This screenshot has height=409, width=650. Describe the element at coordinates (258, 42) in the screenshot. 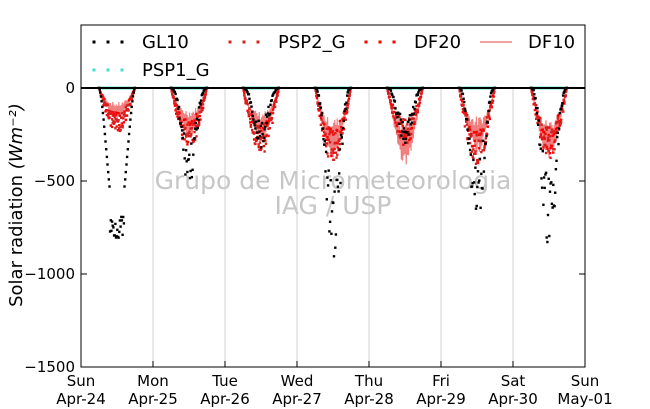

I see `legend-swatch` at that location.